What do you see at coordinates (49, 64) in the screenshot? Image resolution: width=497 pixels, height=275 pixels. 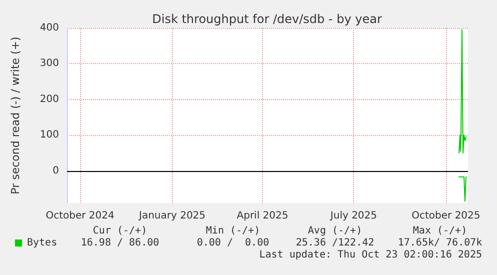 I see `y-tick-label: 300` at bounding box center [49, 64].